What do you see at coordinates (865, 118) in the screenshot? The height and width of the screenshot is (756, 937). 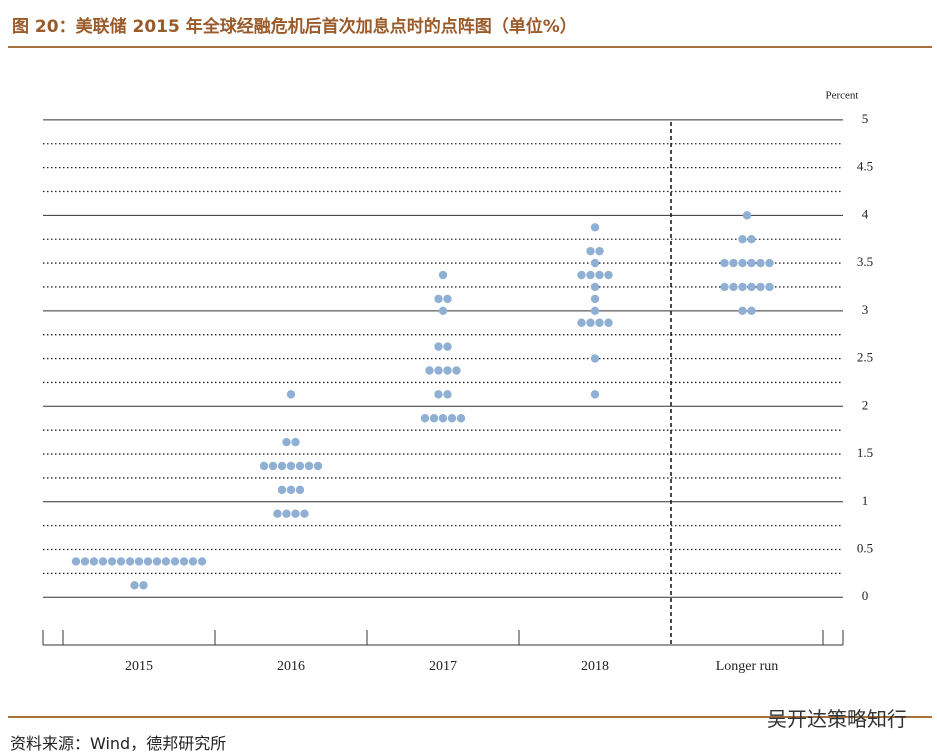 I see `y-tick-label: 5` at bounding box center [865, 118].